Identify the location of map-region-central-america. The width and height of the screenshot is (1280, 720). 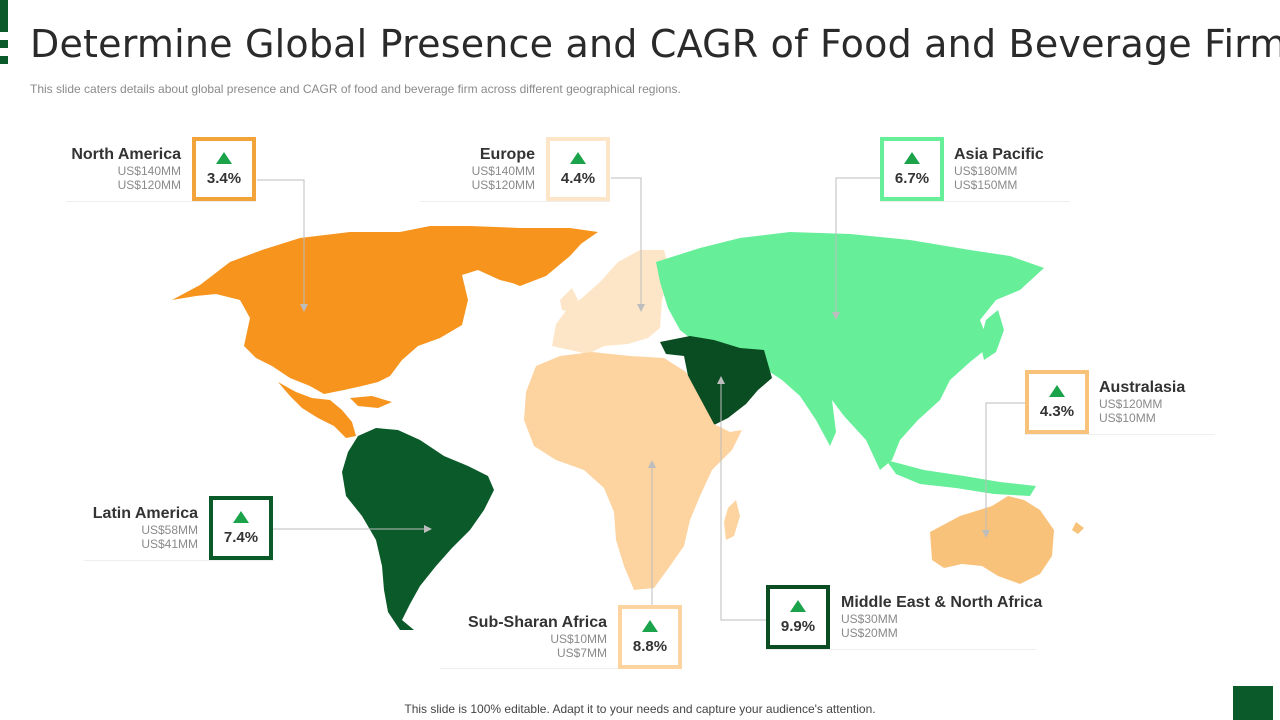
(317, 410).